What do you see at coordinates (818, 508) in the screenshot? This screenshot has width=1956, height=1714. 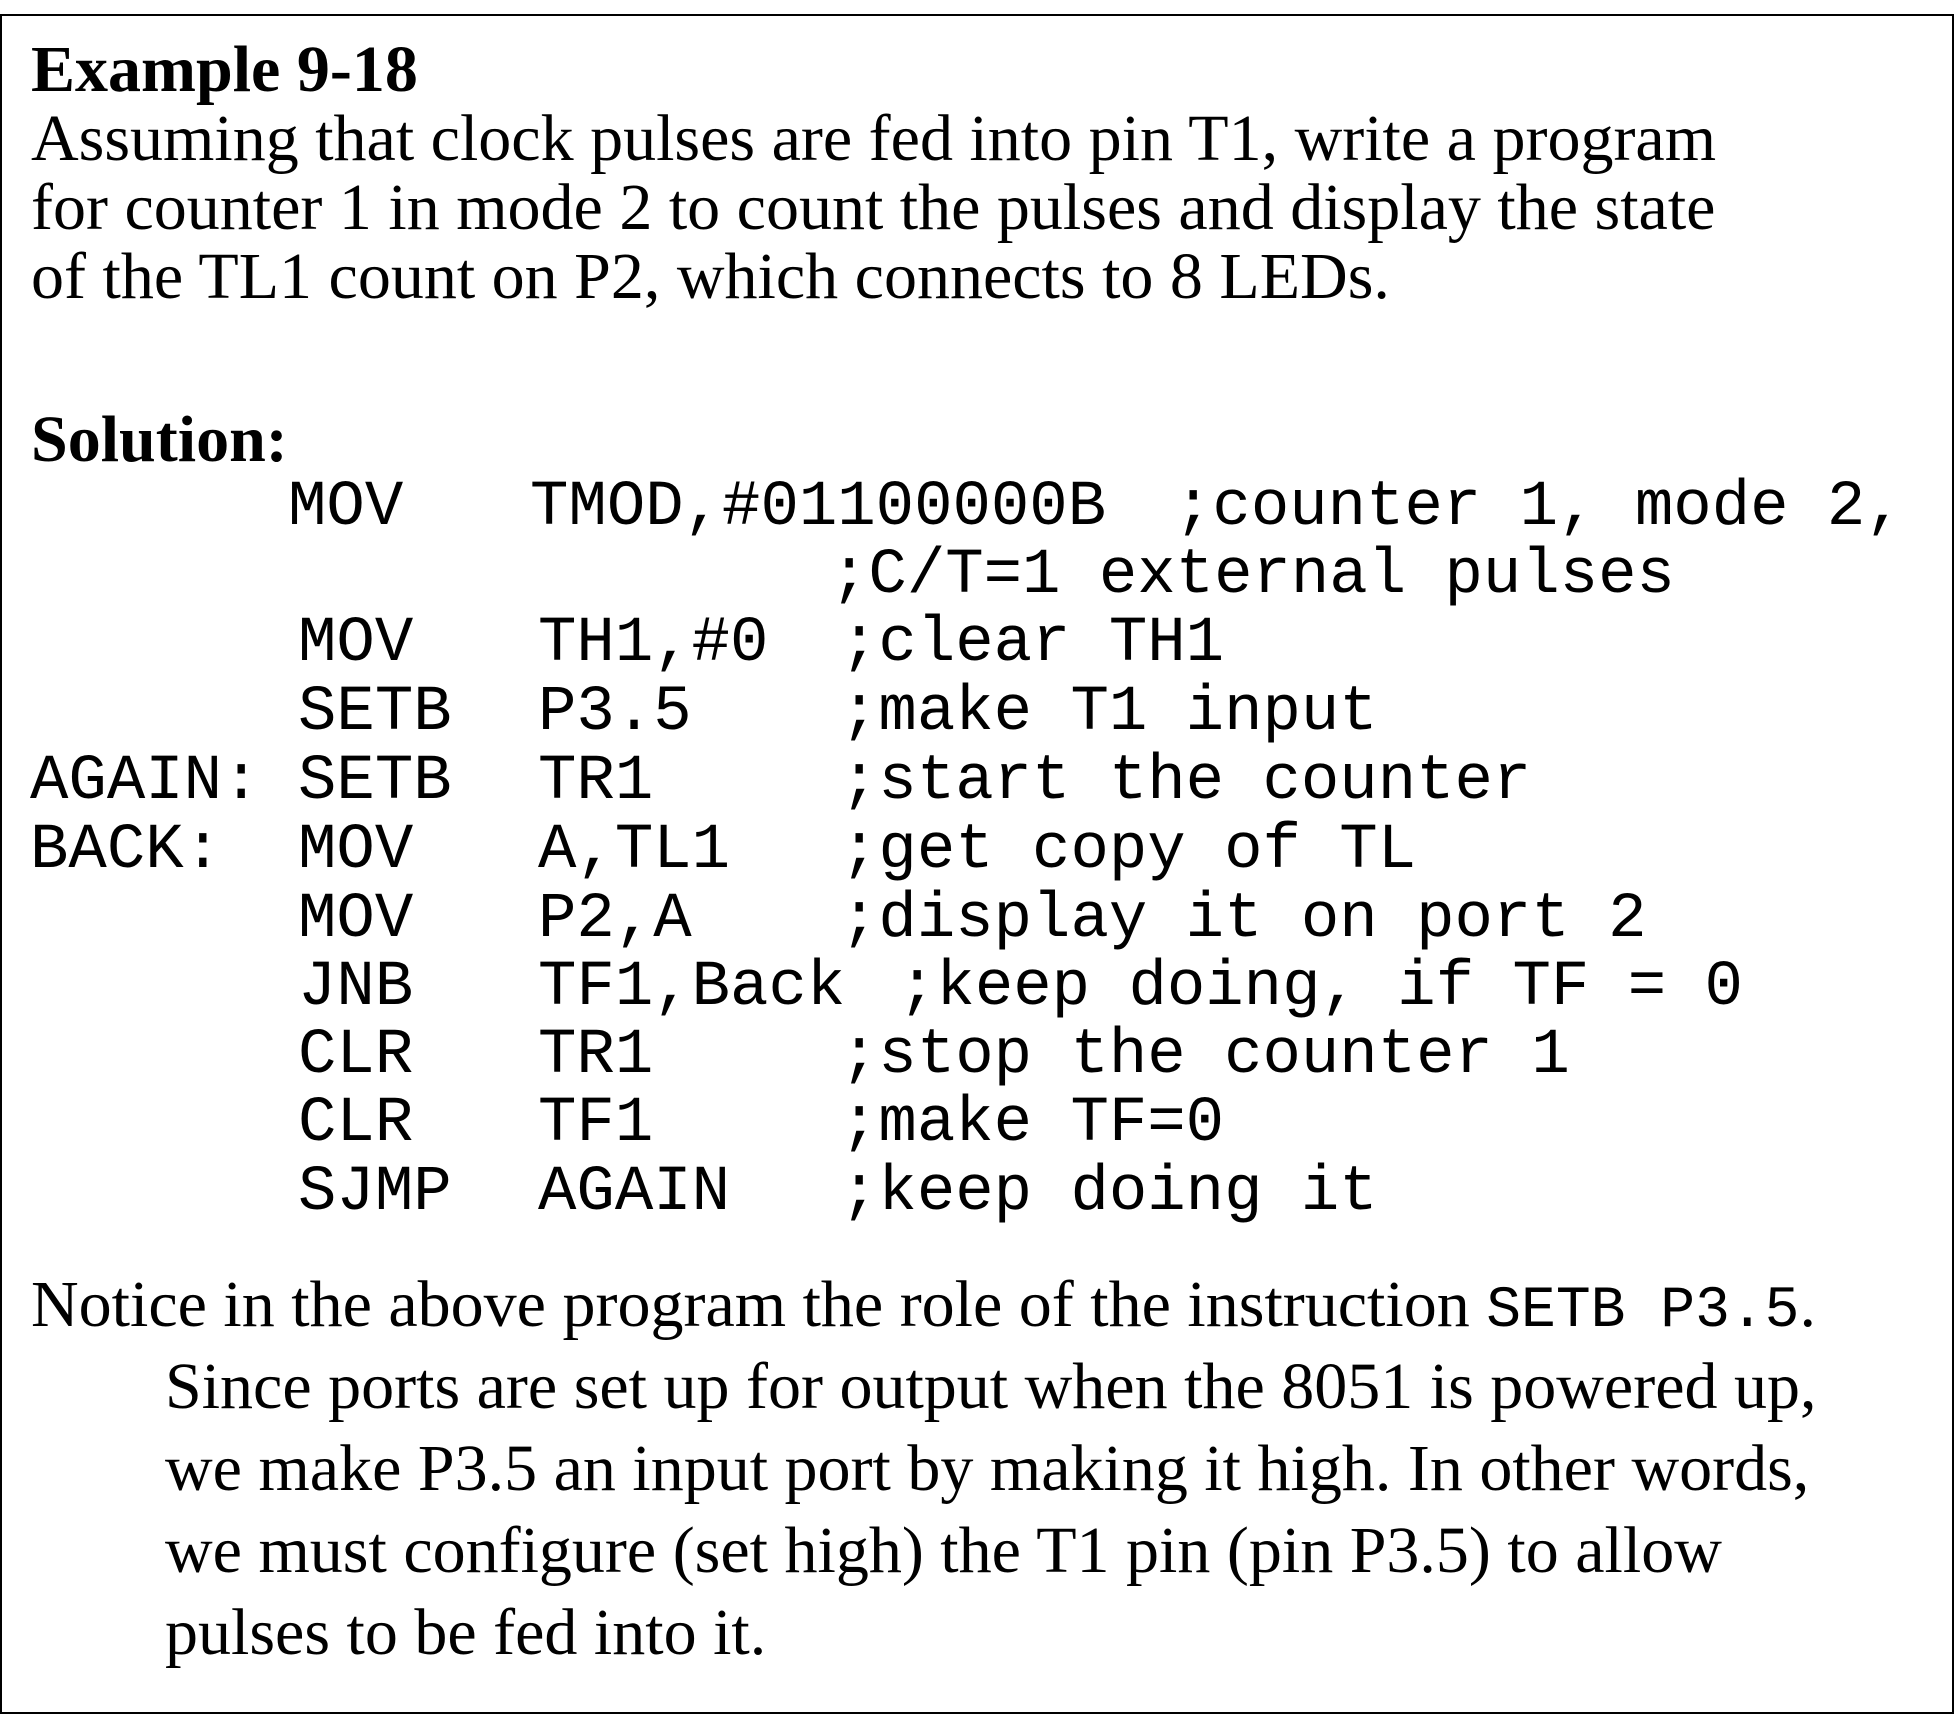 I see `code-operand: TMOD,#01100000B` at bounding box center [818, 508].